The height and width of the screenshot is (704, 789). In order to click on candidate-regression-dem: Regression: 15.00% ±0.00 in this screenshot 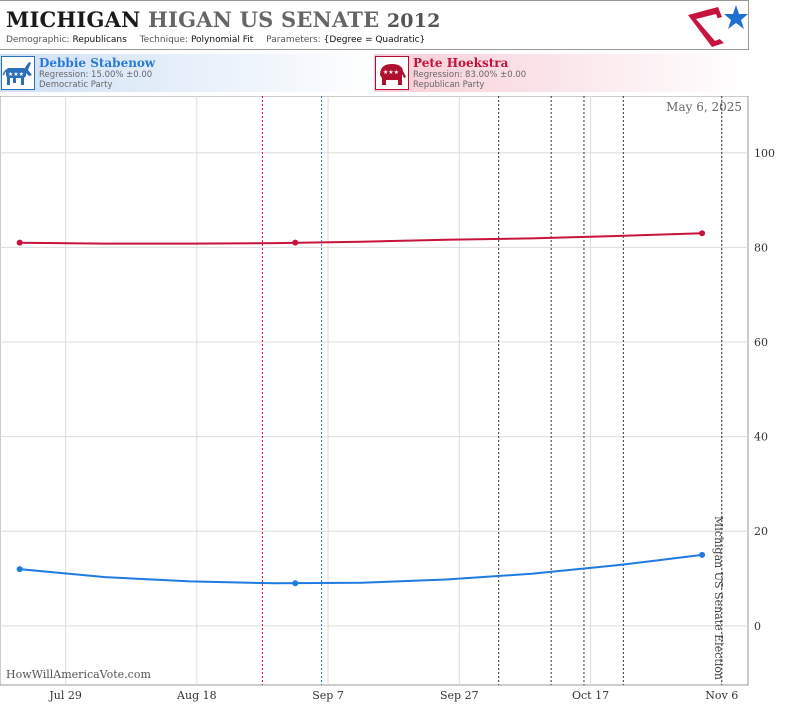, I will do `click(96, 75)`.